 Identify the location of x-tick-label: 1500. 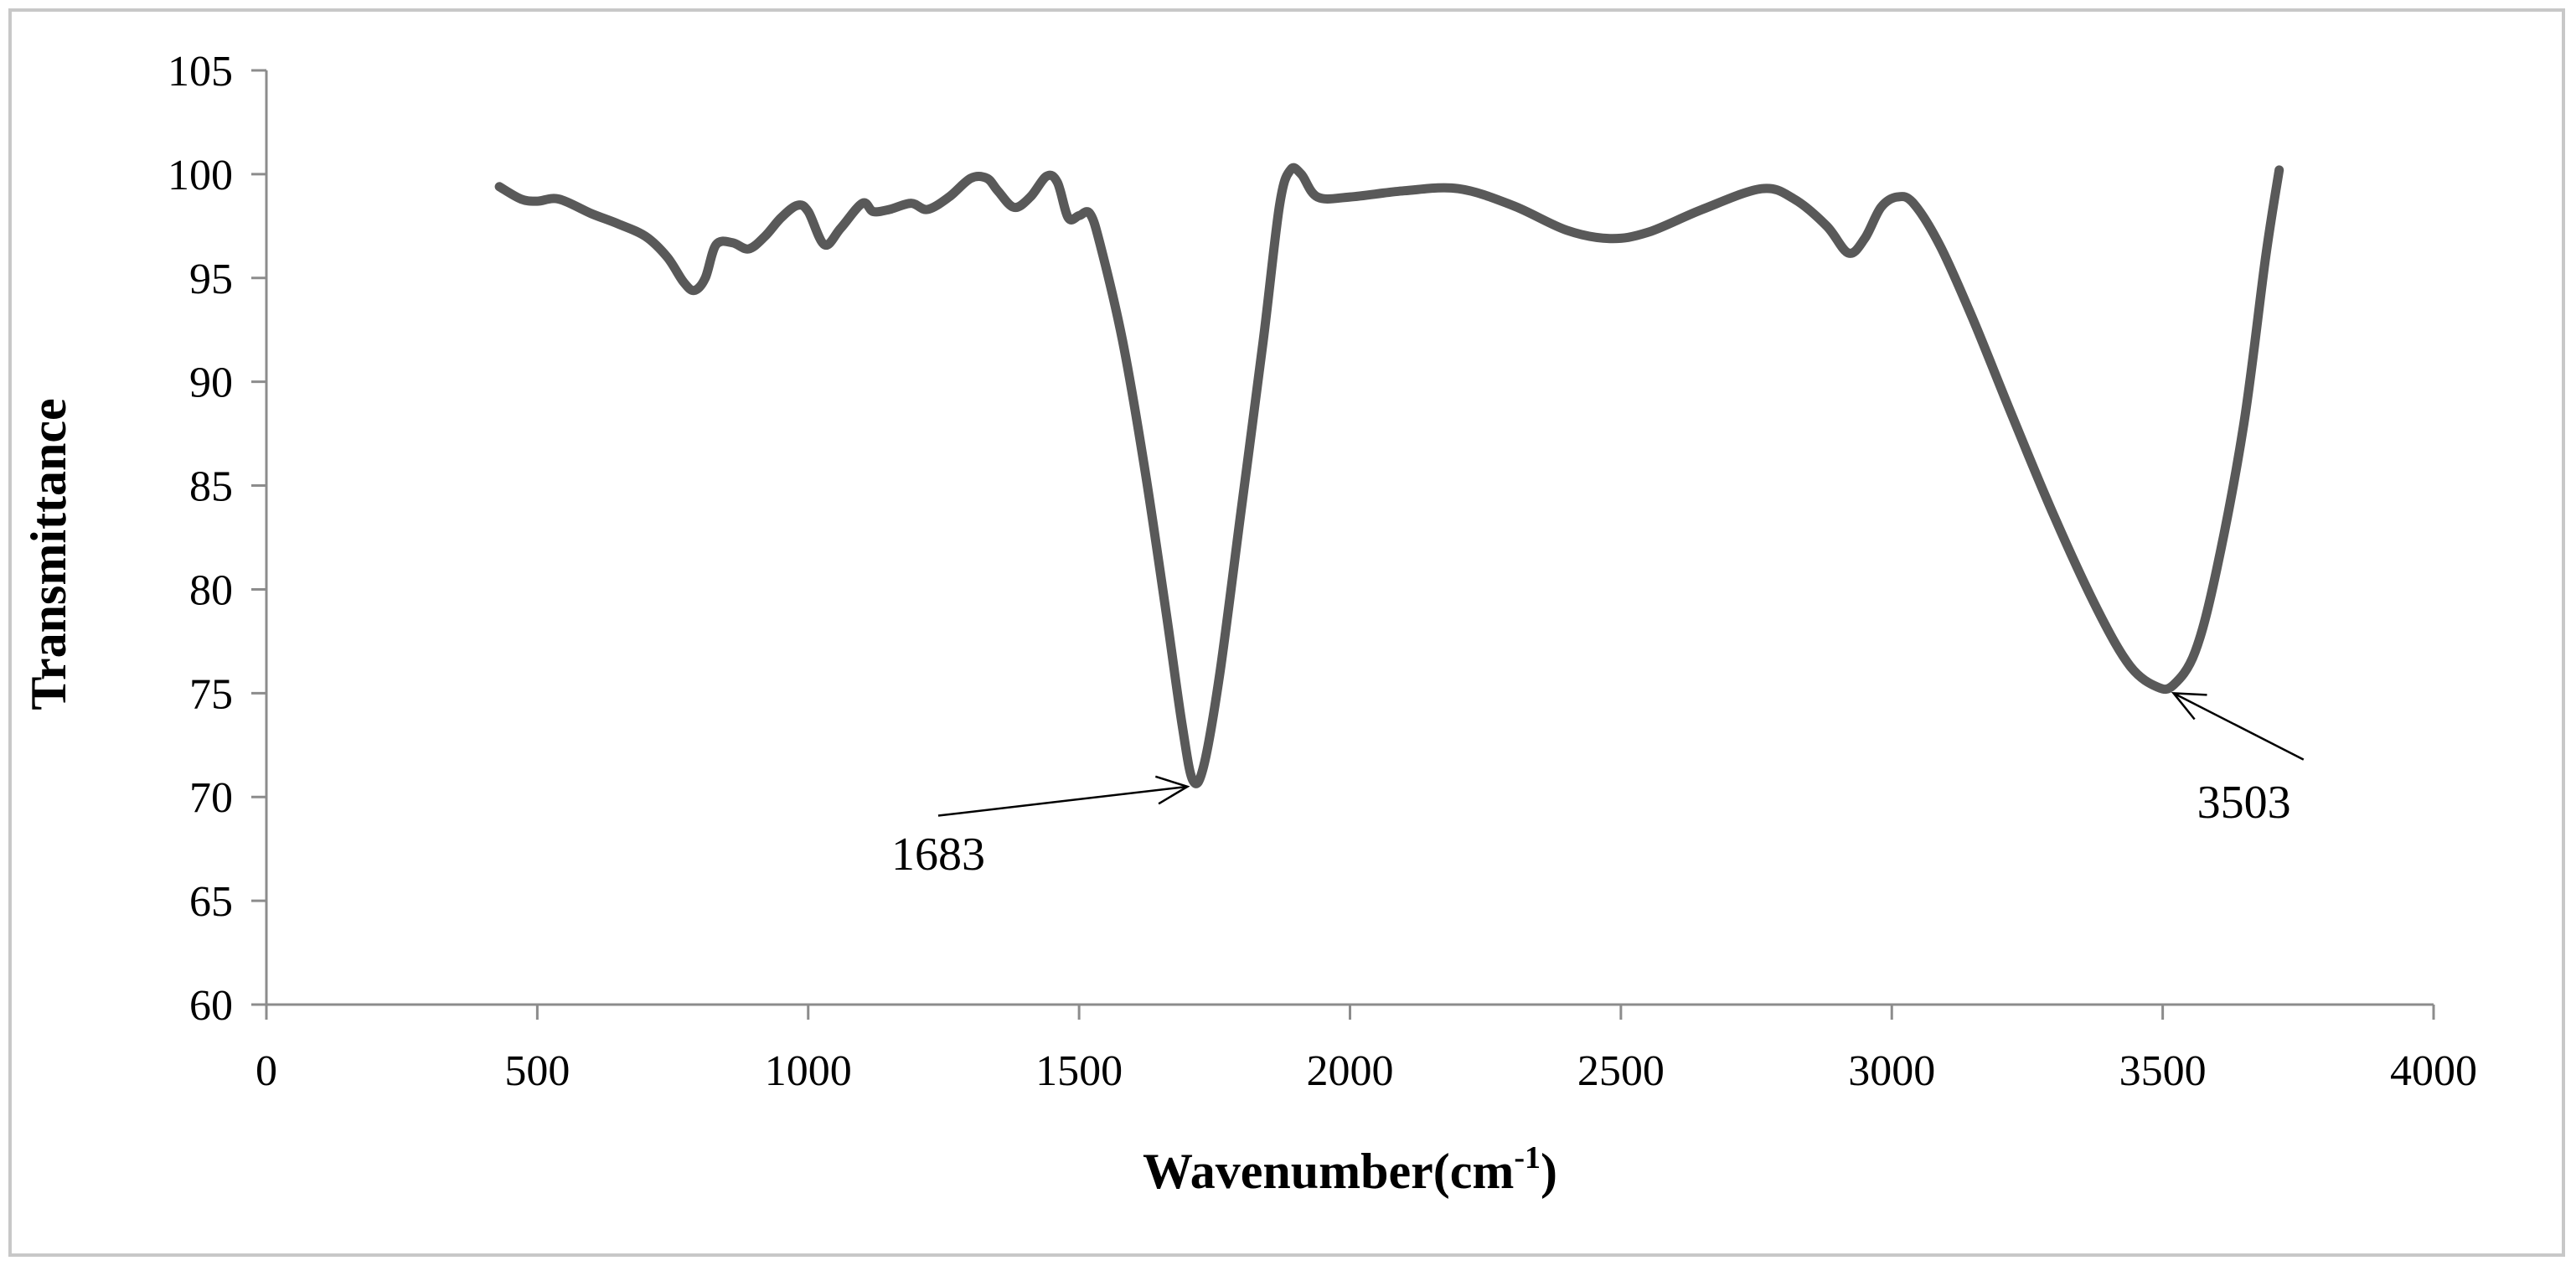
(1079, 1071).